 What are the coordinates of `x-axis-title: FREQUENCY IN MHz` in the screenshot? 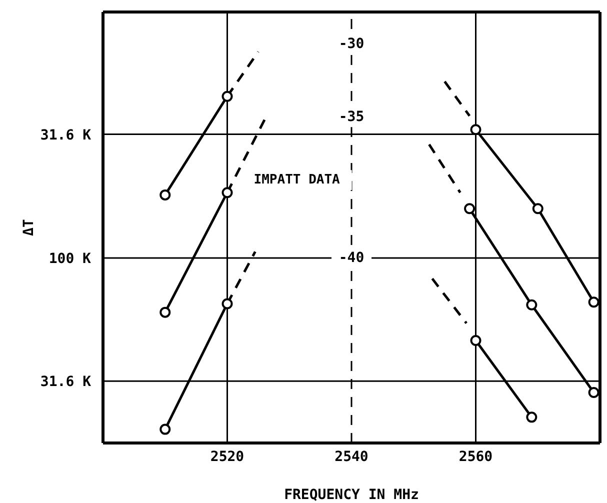 It's located at (351, 495).